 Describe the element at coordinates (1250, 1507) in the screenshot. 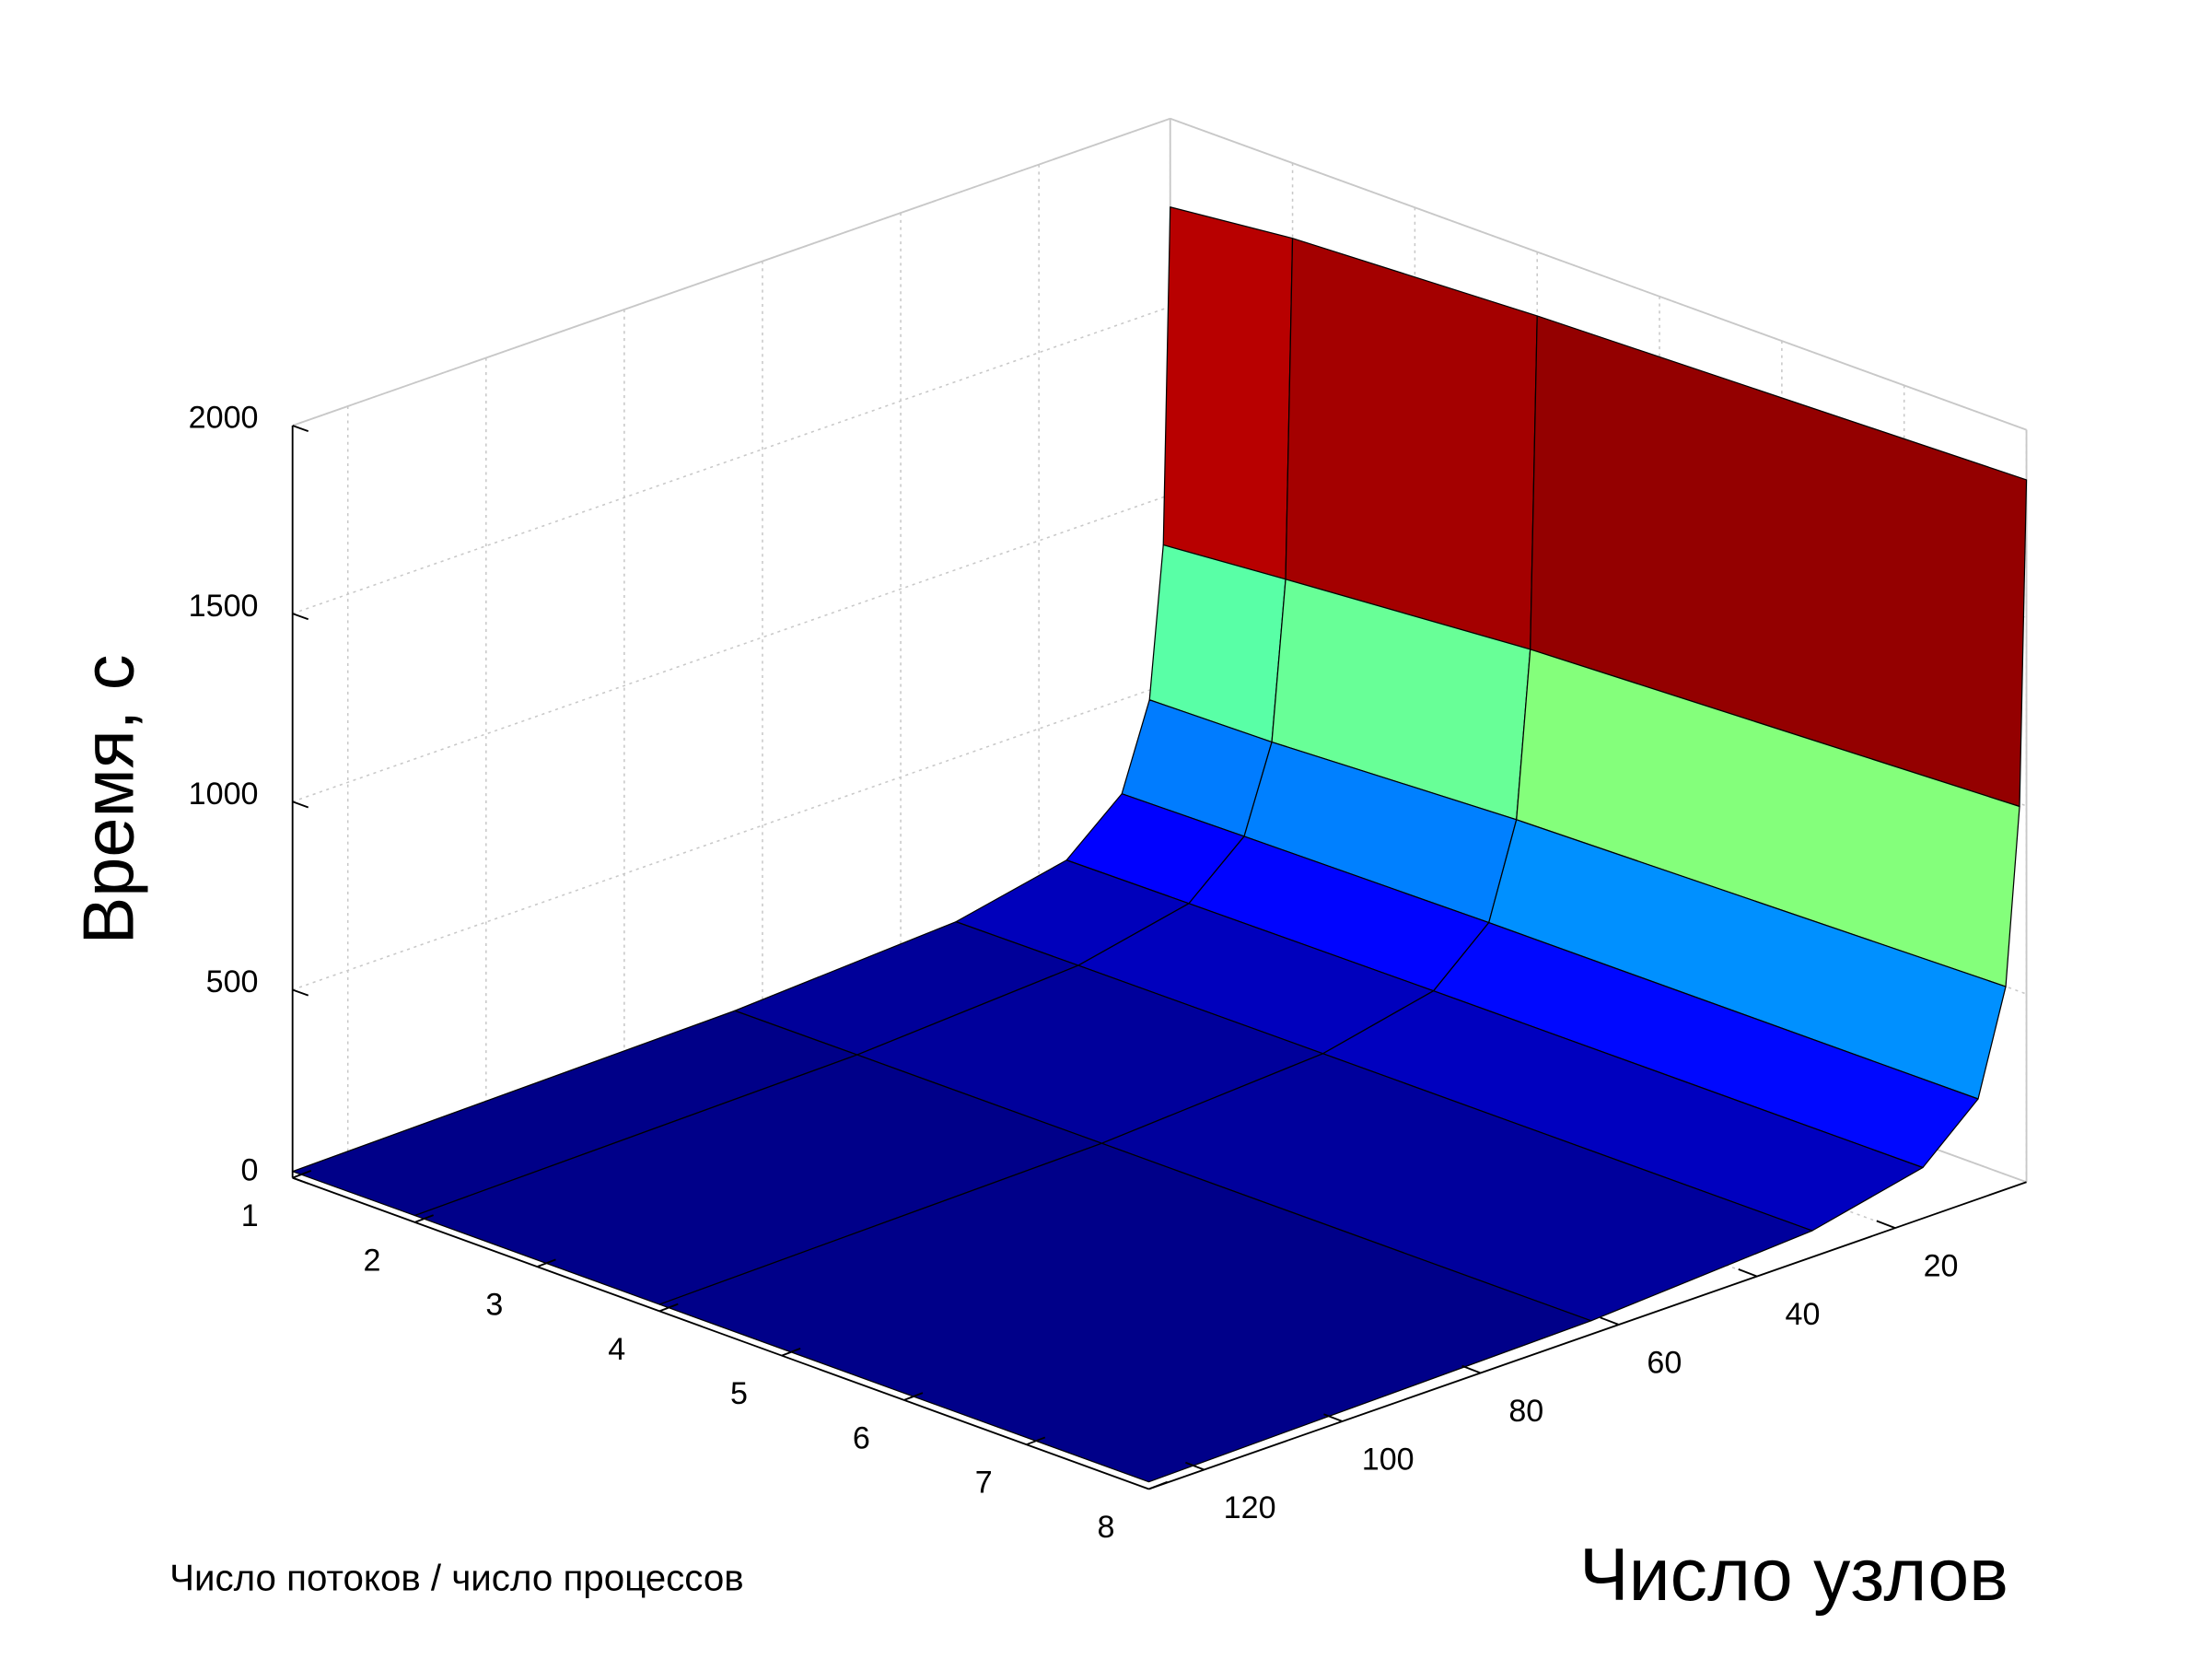

I see `y-tick-label: 120` at that location.